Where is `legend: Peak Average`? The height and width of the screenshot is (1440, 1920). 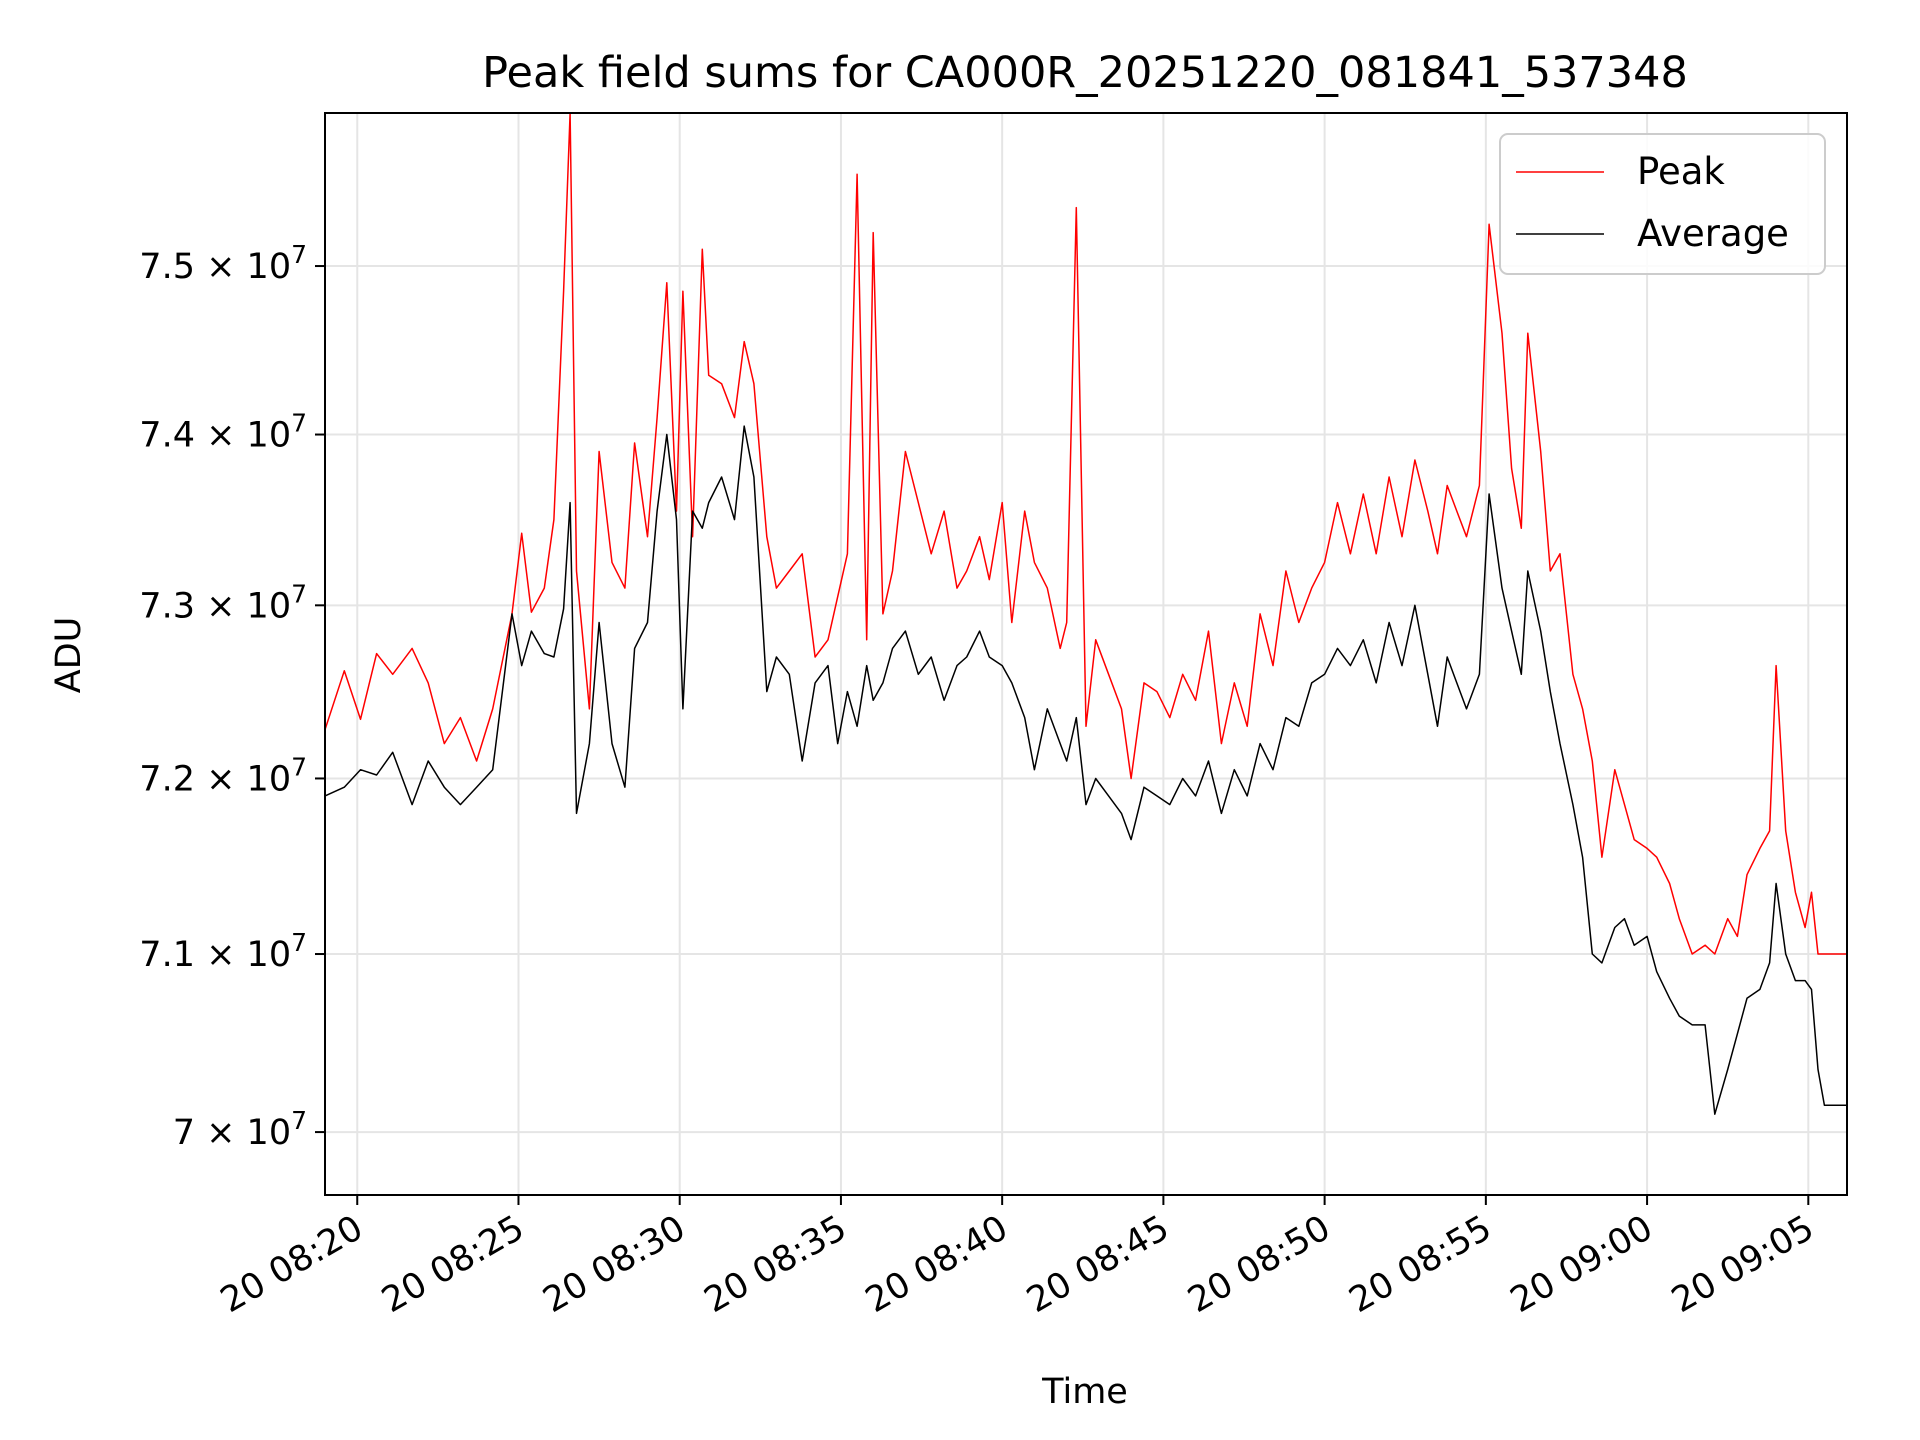 legend: Peak Average is located at coordinates (1662, 204).